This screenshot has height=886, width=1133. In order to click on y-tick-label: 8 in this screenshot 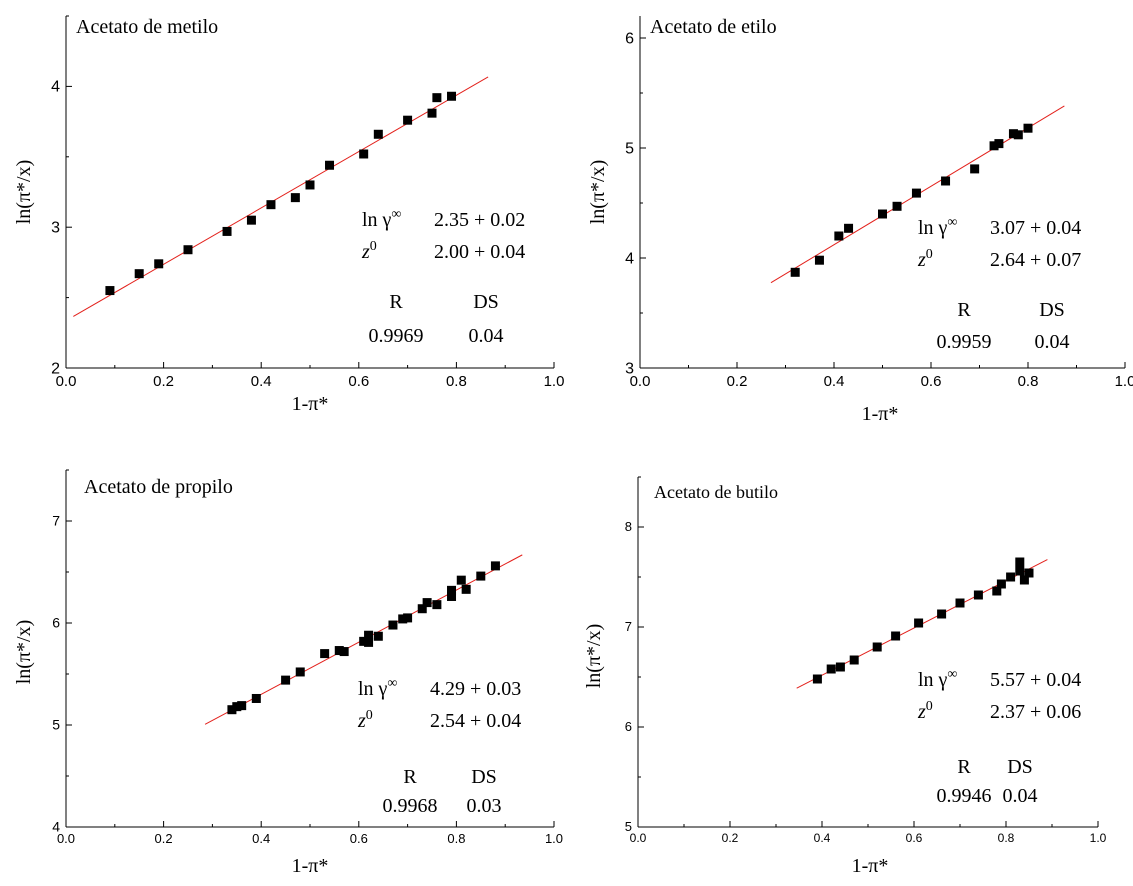, I will do `click(628, 526)`.